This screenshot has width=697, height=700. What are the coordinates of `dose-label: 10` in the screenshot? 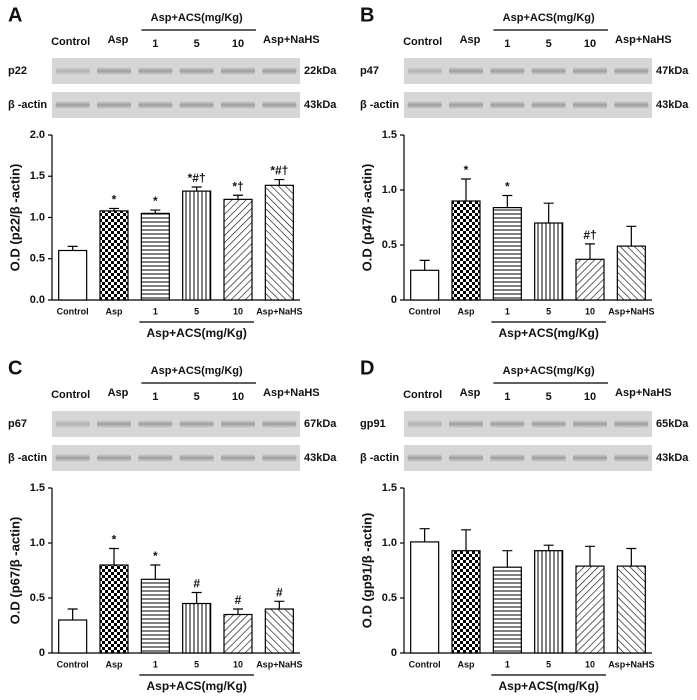 It's located at (238, 44).